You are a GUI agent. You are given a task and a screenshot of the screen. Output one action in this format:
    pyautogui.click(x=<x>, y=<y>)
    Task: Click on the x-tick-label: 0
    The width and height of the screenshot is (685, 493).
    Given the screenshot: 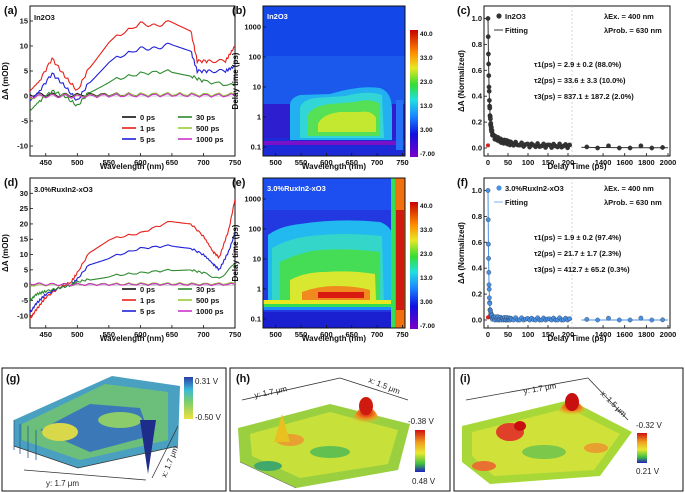 What is the action you would take?
    pyautogui.click(x=488, y=334)
    